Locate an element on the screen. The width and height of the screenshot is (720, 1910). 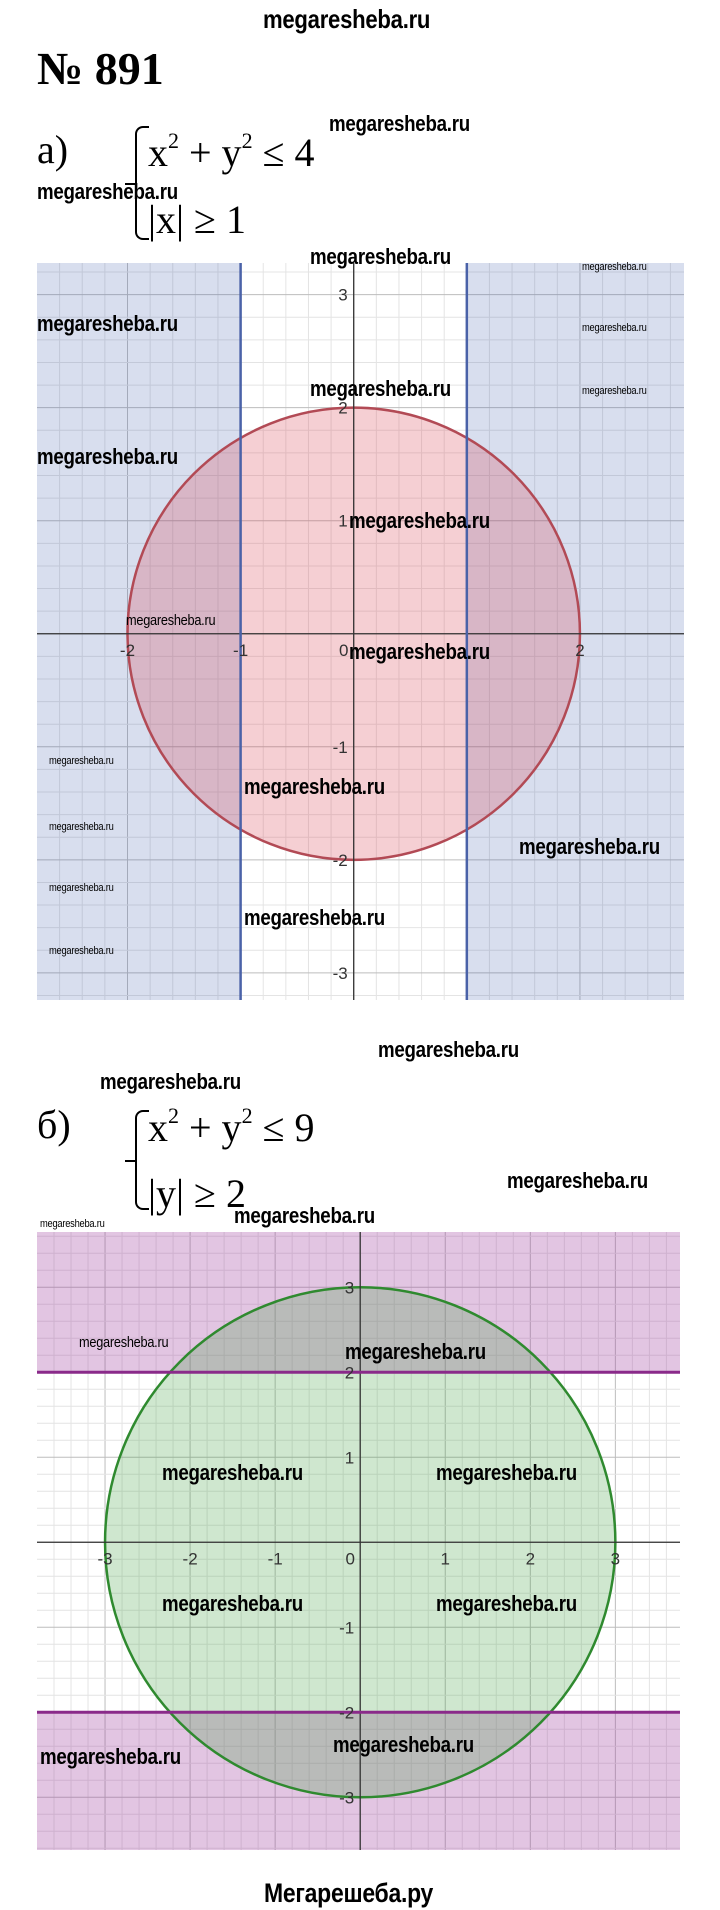
part-b-label: б) is located at coordinates (54, 1124).